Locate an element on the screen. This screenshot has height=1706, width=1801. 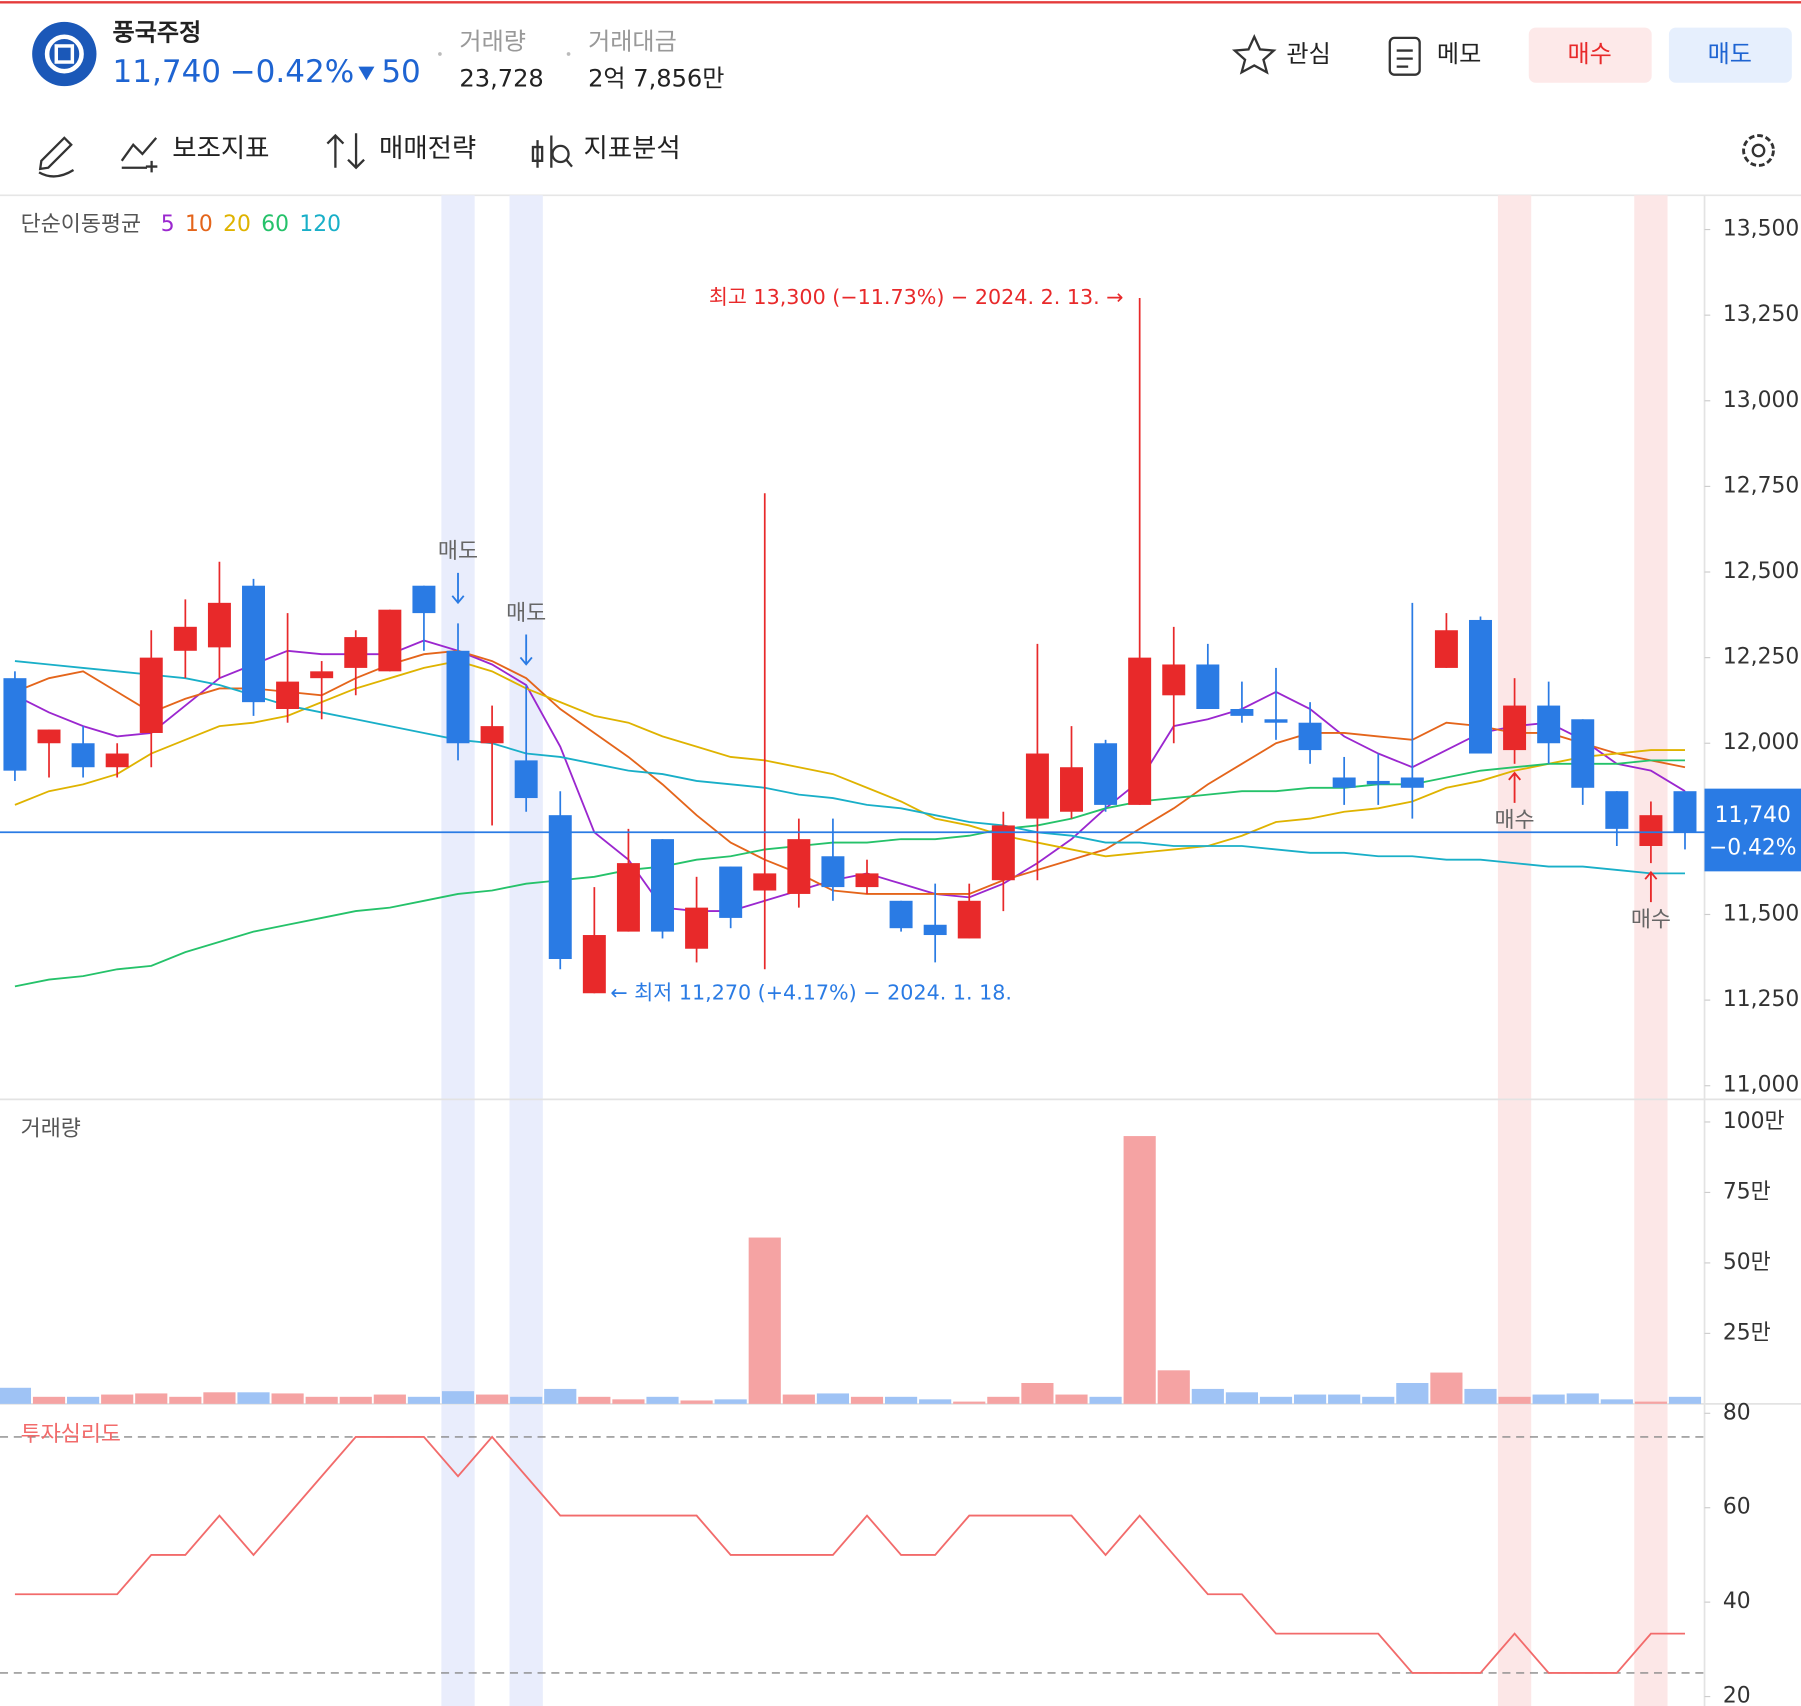
memo-icon is located at coordinates (1404, 56).